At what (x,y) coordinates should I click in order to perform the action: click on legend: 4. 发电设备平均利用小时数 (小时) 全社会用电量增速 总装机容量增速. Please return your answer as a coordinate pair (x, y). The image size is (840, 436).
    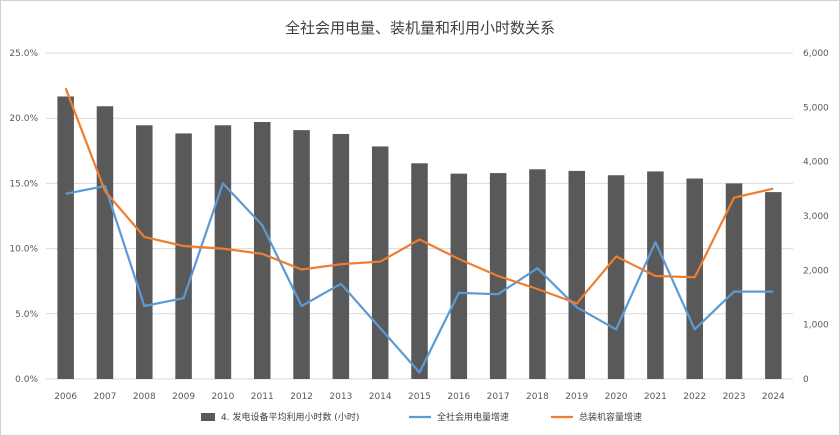
    Looking at the image, I should click on (421, 417).